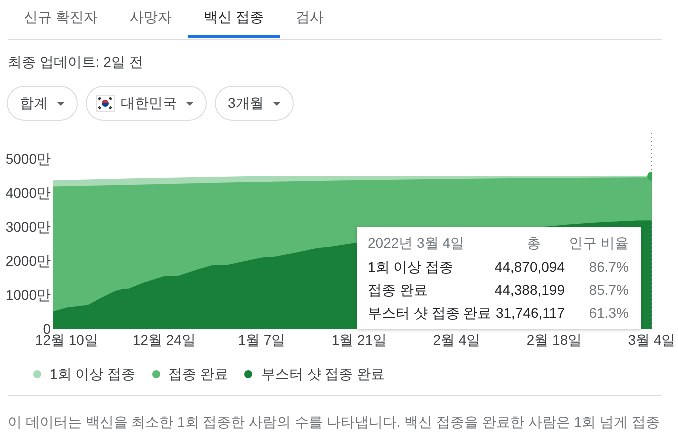 This screenshot has height=439, width=678. I want to click on x-tick-label: 12월 24일, so click(164, 340).